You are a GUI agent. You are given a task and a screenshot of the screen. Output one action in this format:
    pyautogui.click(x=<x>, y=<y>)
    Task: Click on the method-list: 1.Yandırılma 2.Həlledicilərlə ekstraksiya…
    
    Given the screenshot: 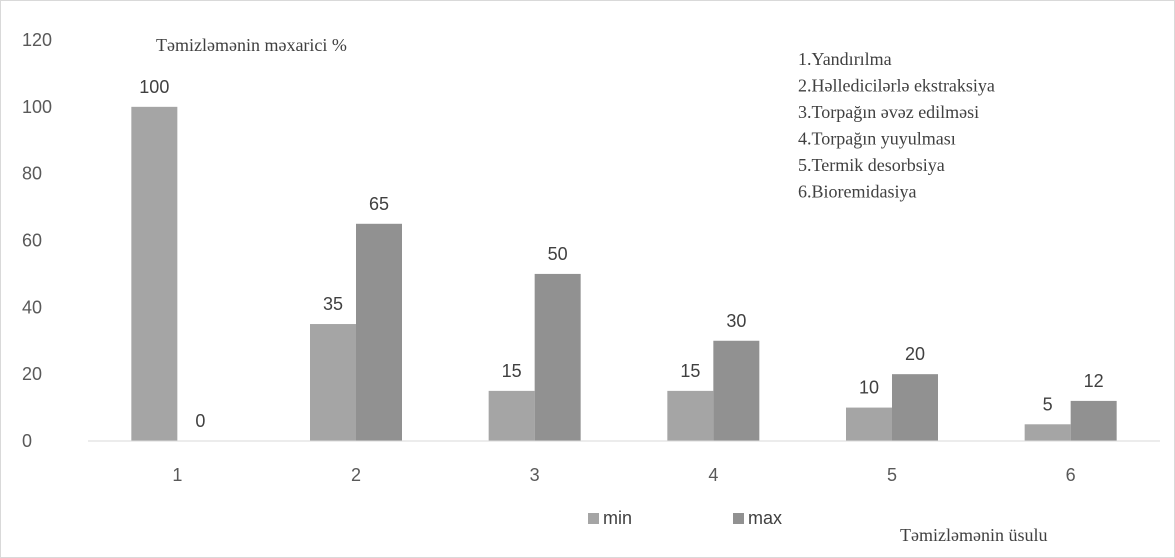 What is the action you would take?
    pyautogui.click(x=896, y=125)
    